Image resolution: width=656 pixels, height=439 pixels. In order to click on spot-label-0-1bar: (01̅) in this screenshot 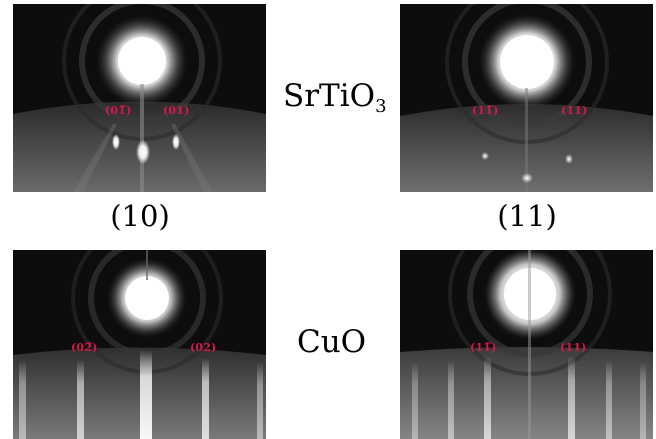, I will do `click(118, 110)`.